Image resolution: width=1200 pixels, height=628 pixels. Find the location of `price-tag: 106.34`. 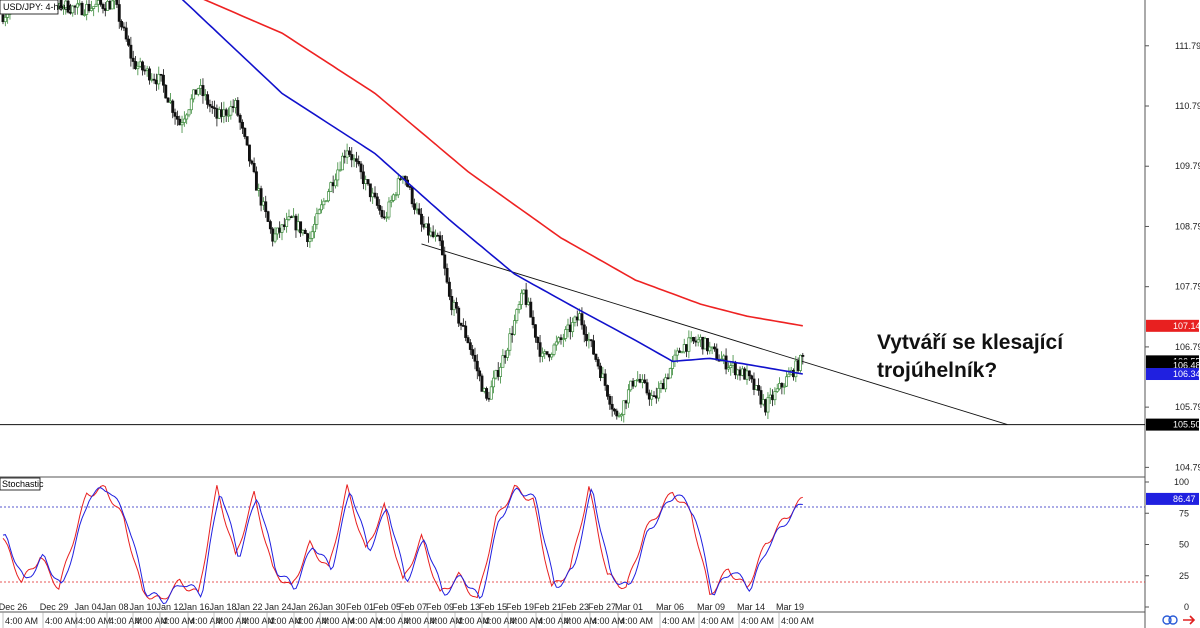

price-tag: 106.34 is located at coordinates (1173, 374).